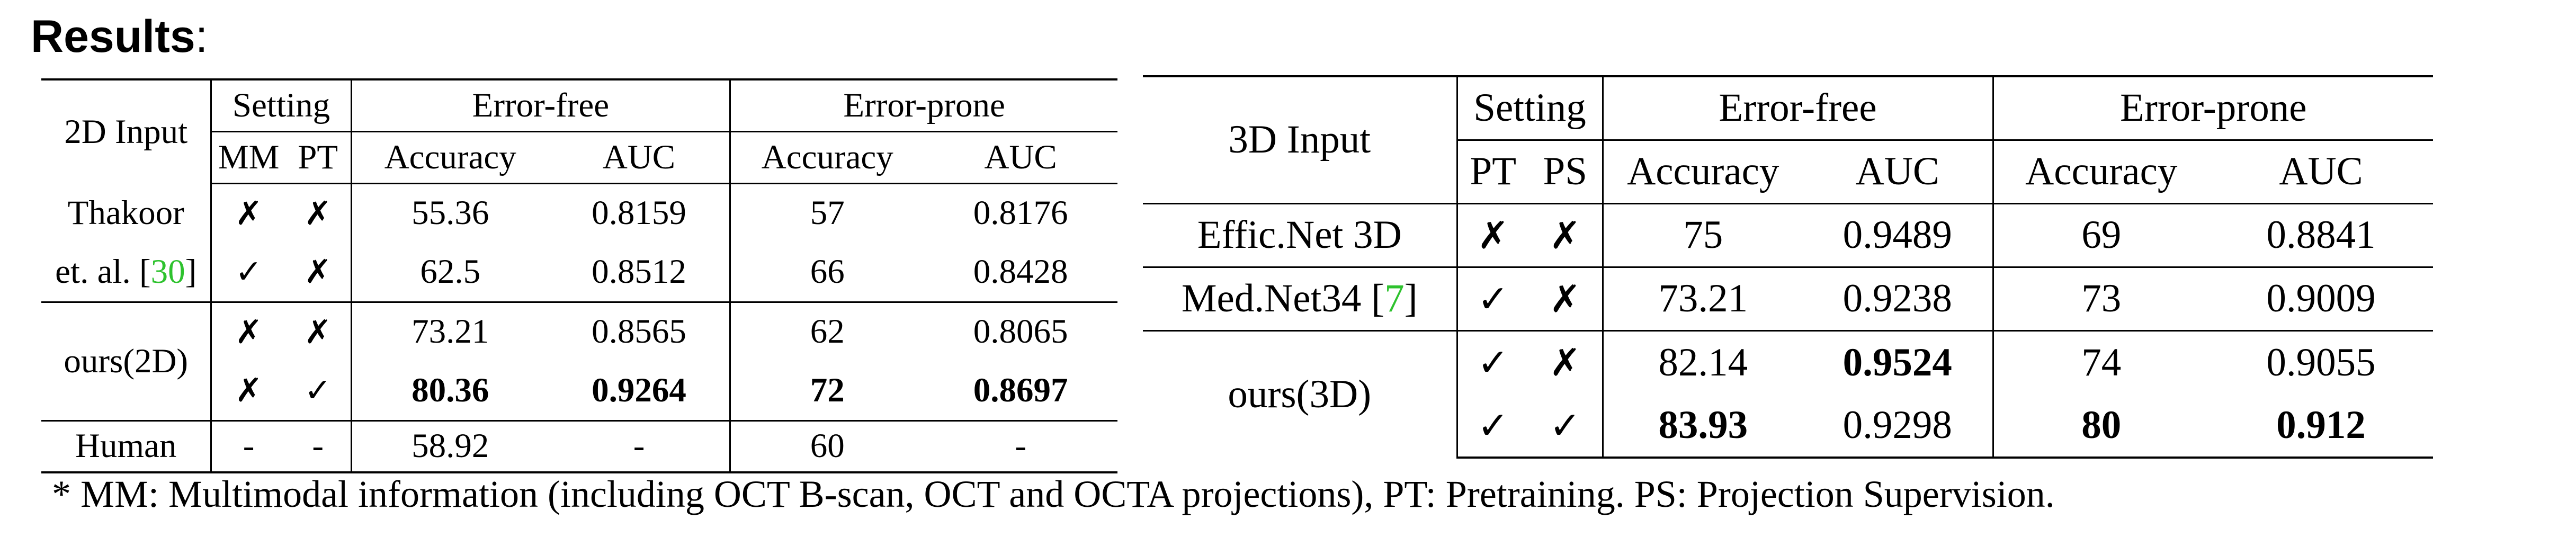 This screenshot has height=546, width=2576. I want to click on cell-value: 0.8697, so click(1020, 390).